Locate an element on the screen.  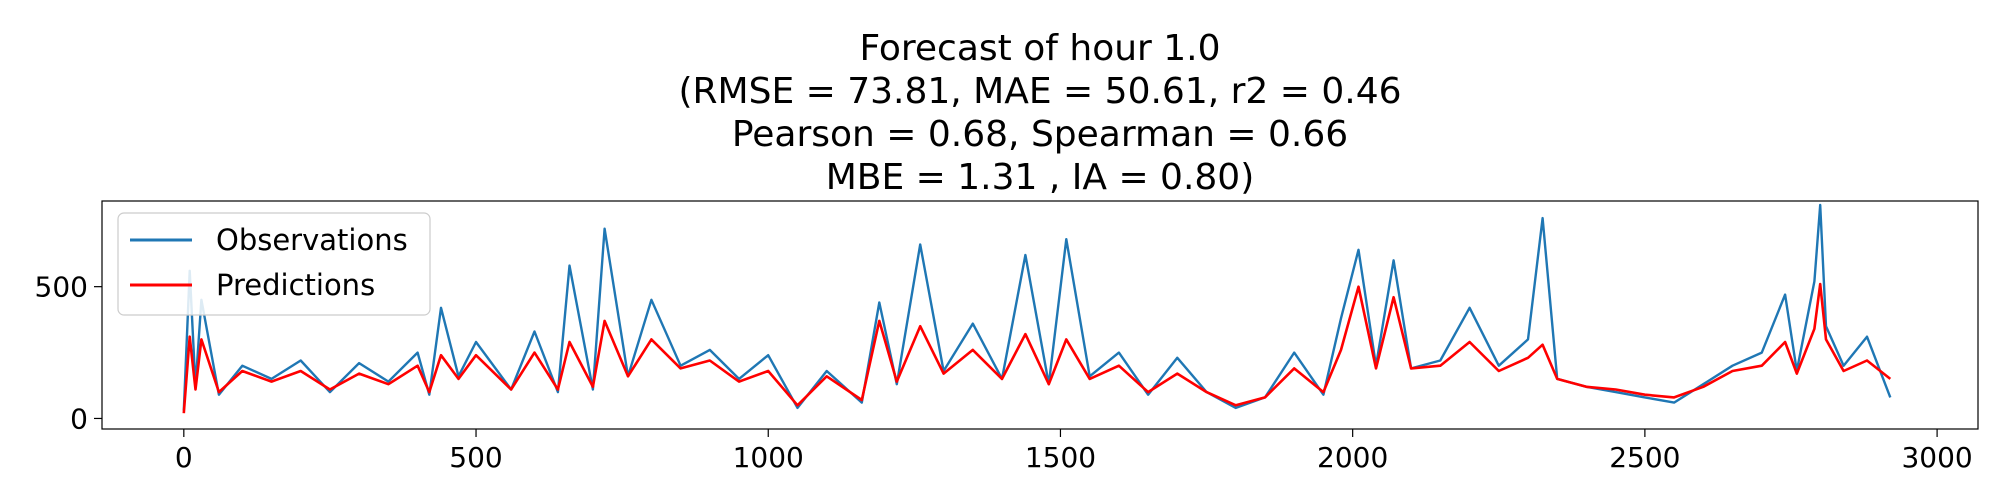
x-tick-label: 2000 is located at coordinates (1352, 457).